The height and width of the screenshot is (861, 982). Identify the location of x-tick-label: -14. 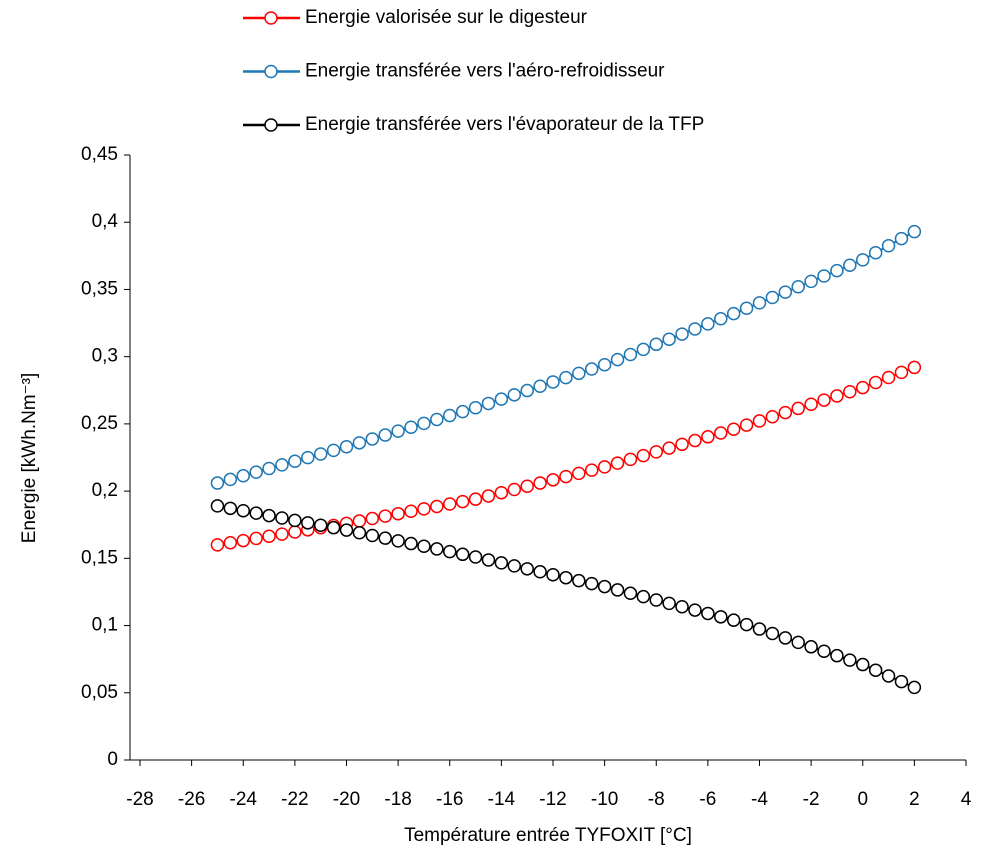
(502, 799).